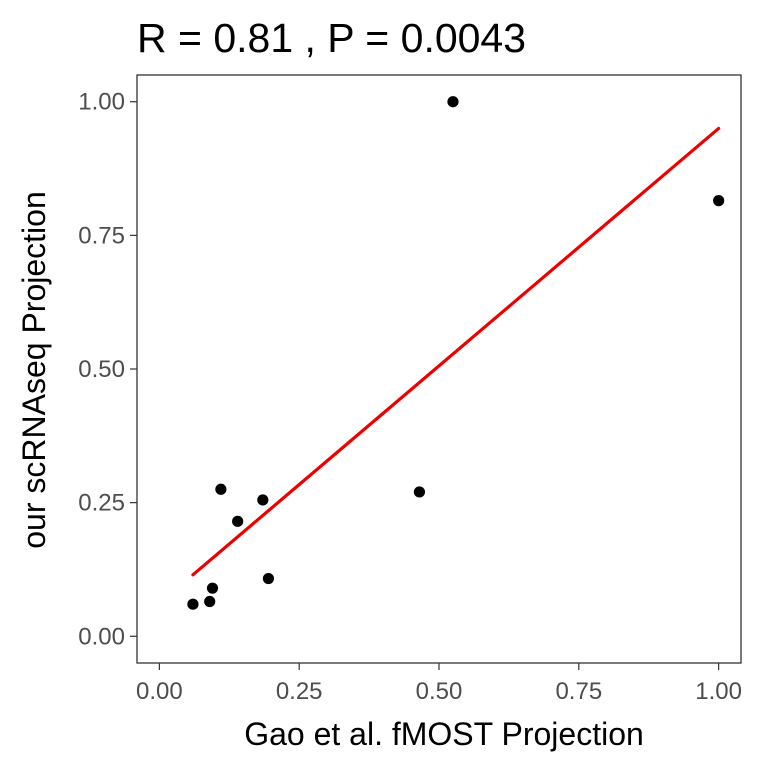 This screenshot has height=768, width=768. I want to click on x-axis: 0.00 0.25 0.50 0.75 1.00, so click(439, 684).